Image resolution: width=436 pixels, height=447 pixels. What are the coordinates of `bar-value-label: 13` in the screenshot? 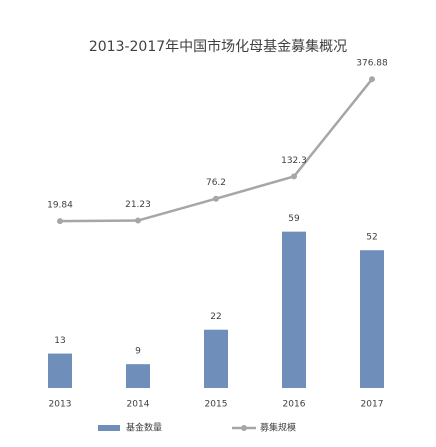 It's located at (59, 341).